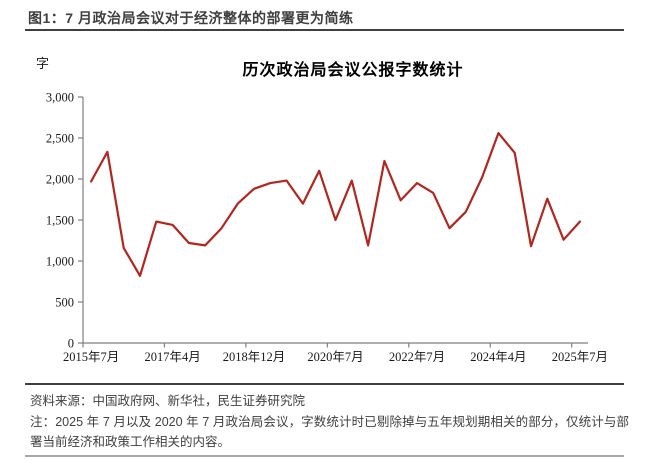  Describe the element at coordinates (60, 98) in the screenshot. I see `y-tick-label: 3,000` at that location.